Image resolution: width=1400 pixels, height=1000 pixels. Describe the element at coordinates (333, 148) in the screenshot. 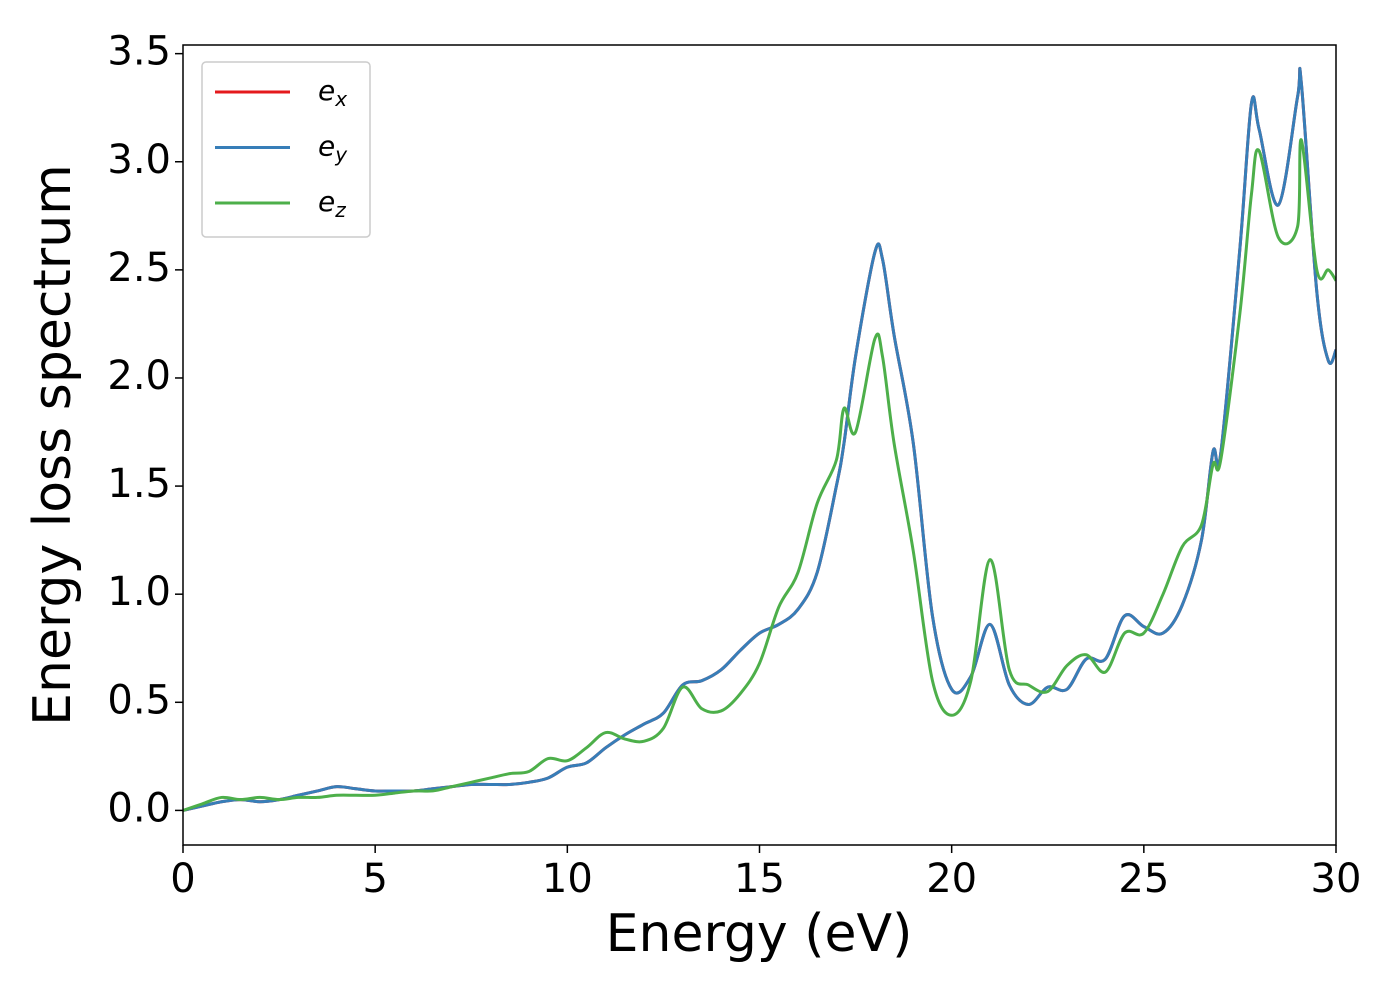

I see `legend-label: ey` at that location.